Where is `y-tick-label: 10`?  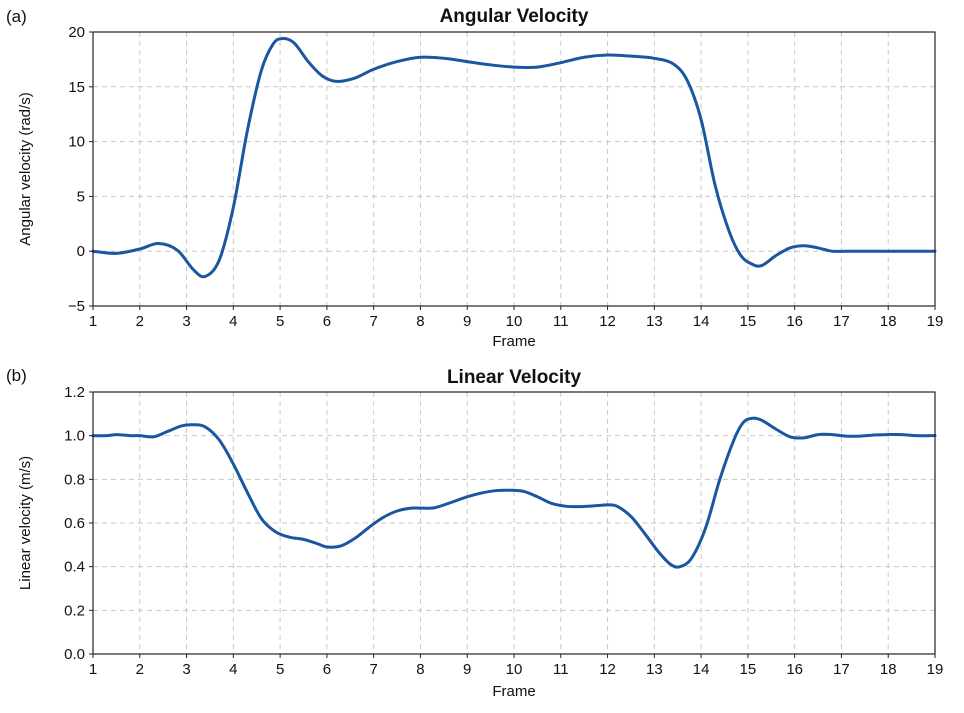
y-tick-label: 10 is located at coordinates (76, 142).